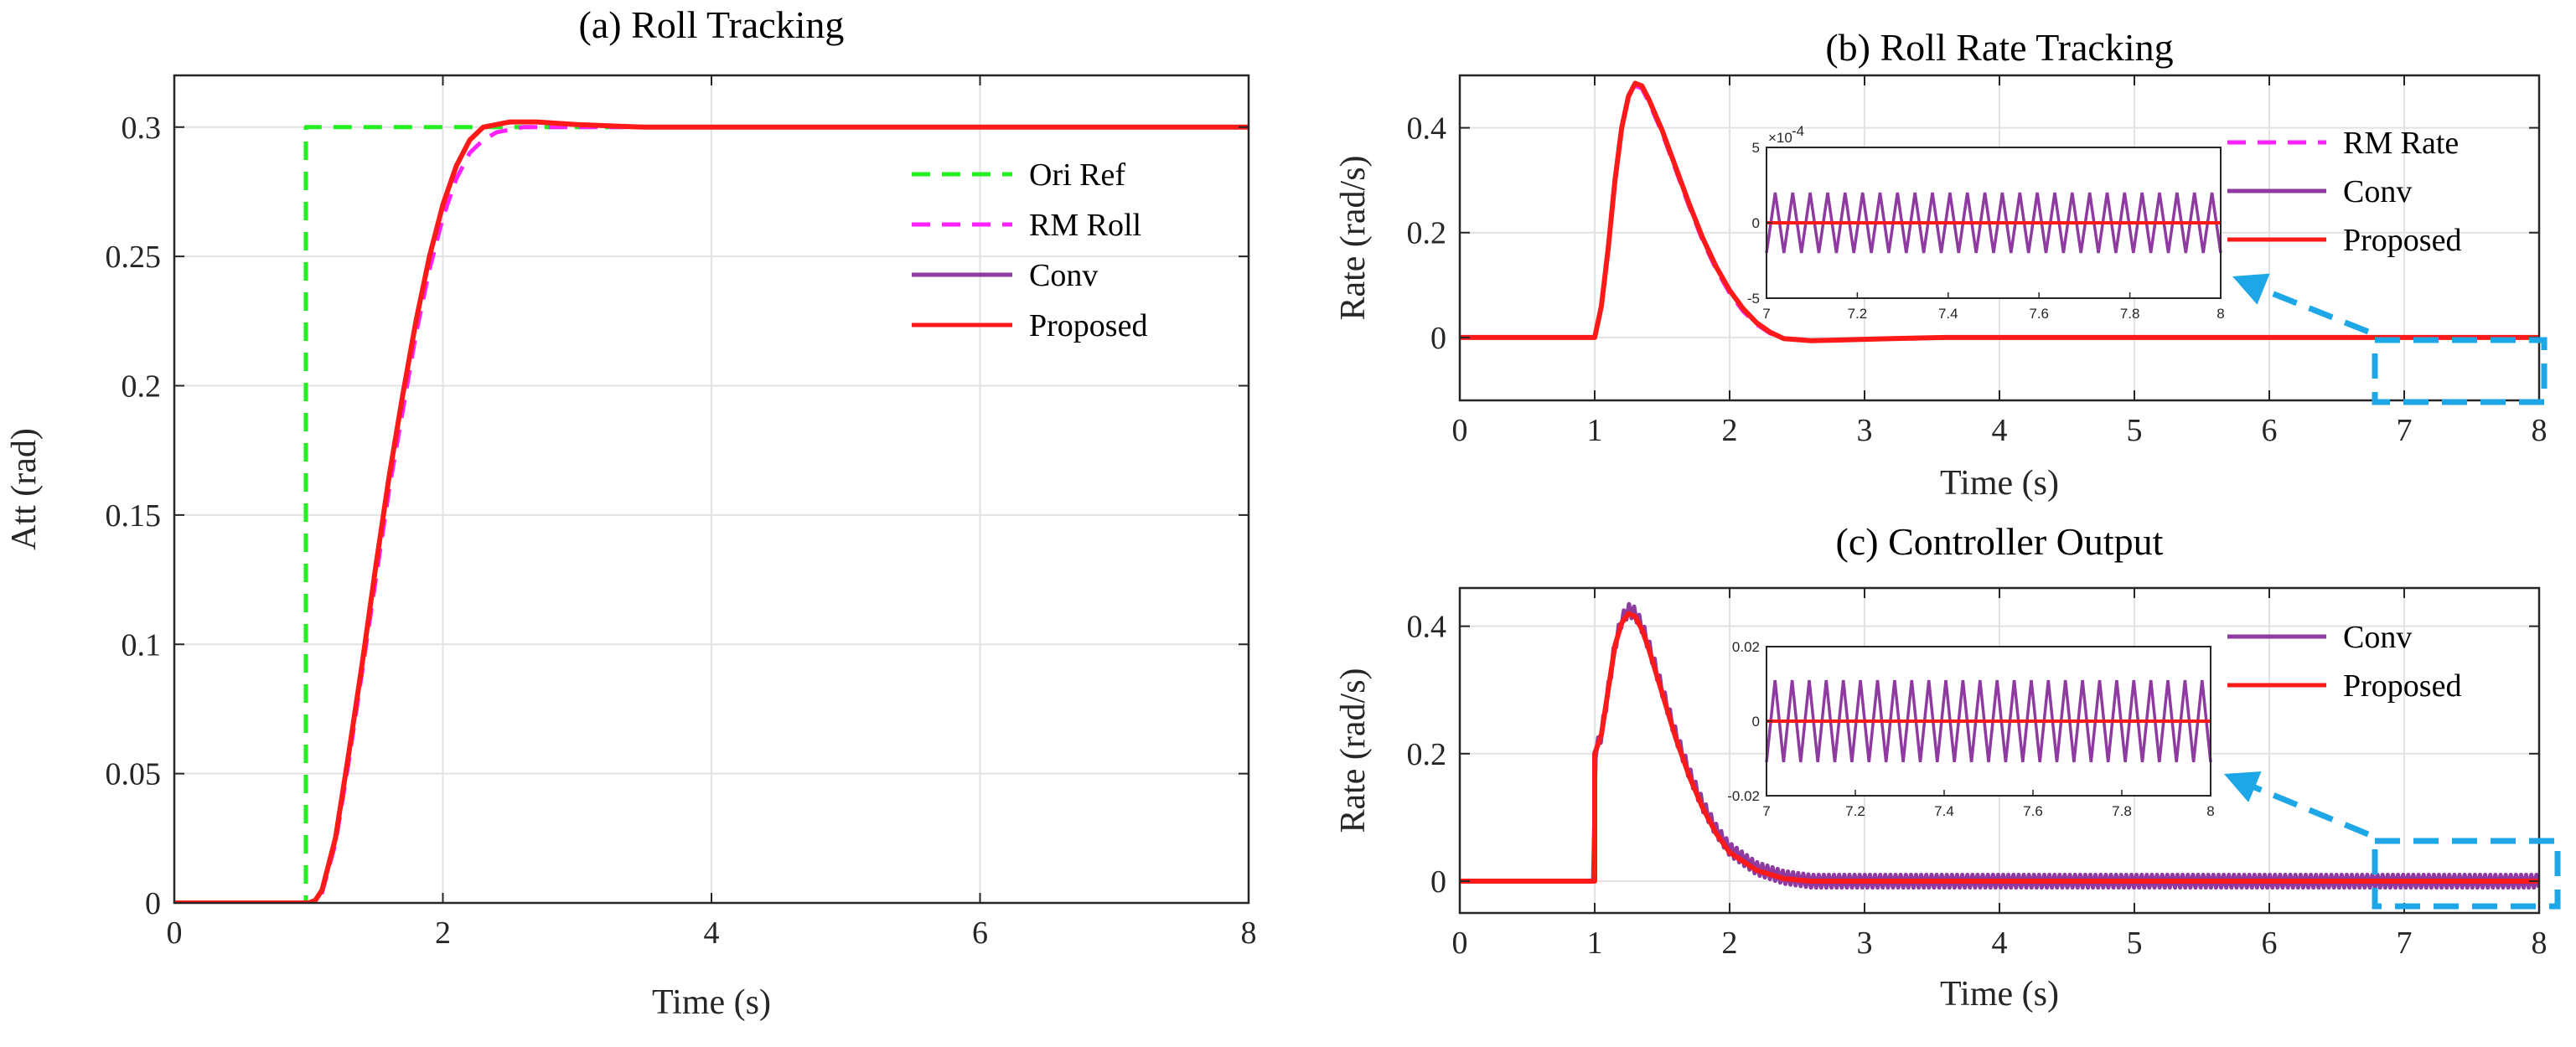 The image size is (2576, 1047). What do you see at coordinates (1780, 138) in the screenshot?
I see `inset-exponent-base: ×10` at bounding box center [1780, 138].